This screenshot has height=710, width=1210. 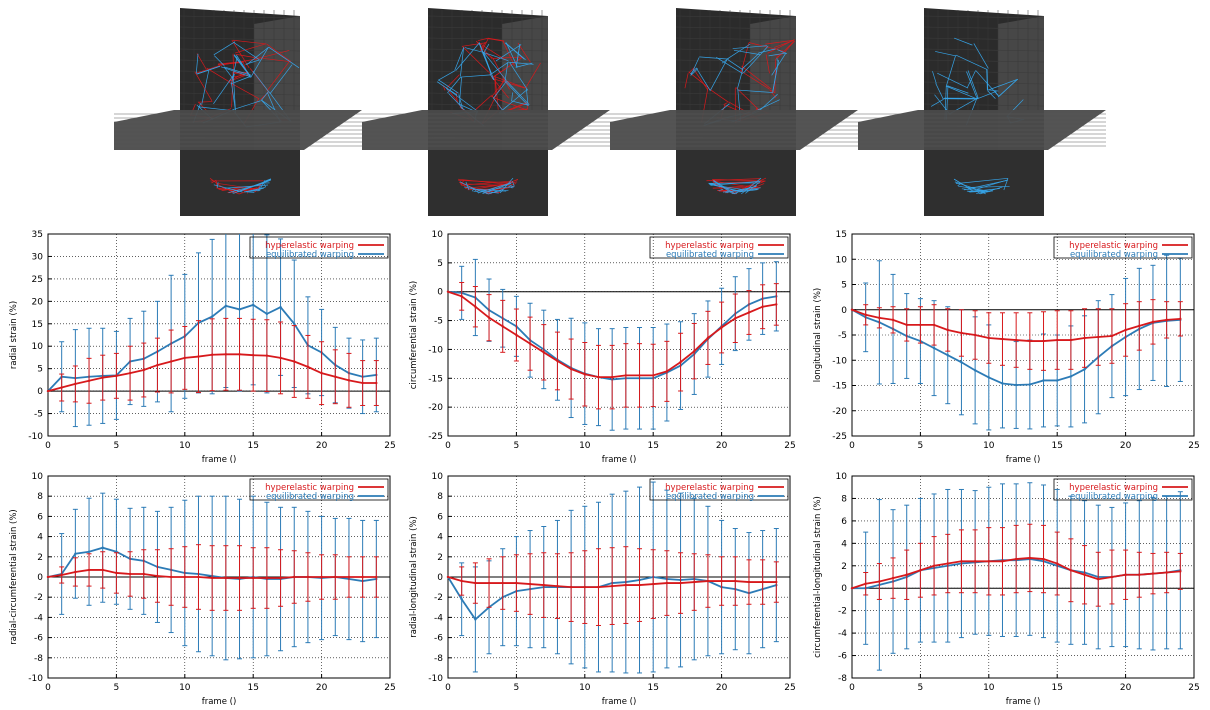 I want to click on x-tick-label: 10, so click(x=585, y=688).